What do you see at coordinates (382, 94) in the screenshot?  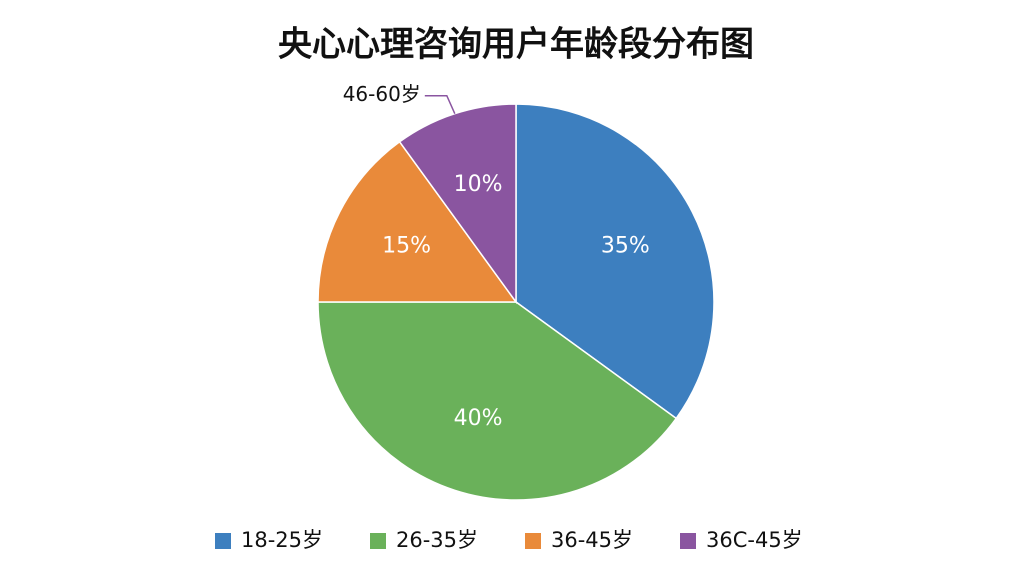 I see `annotation: 46-60岁` at bounding box center [382, 94].